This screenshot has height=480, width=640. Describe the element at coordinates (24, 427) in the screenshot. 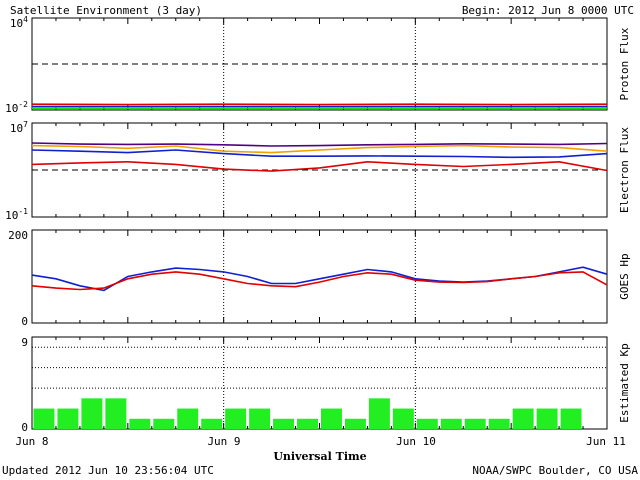

I see `estimated-kp-y-tick-bottom: 0` at that location.